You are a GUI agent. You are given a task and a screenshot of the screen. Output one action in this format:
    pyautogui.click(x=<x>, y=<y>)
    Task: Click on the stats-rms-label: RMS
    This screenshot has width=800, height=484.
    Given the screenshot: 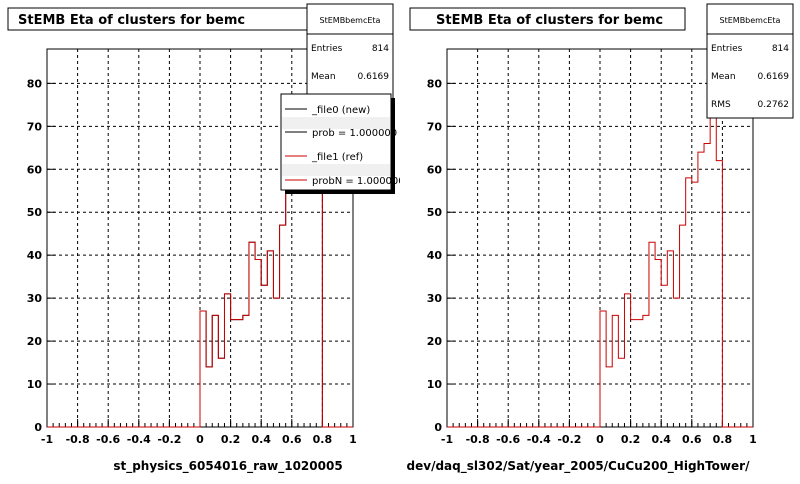 What is the action you would take?
    pyautogui.click(x=721, y=105)
    